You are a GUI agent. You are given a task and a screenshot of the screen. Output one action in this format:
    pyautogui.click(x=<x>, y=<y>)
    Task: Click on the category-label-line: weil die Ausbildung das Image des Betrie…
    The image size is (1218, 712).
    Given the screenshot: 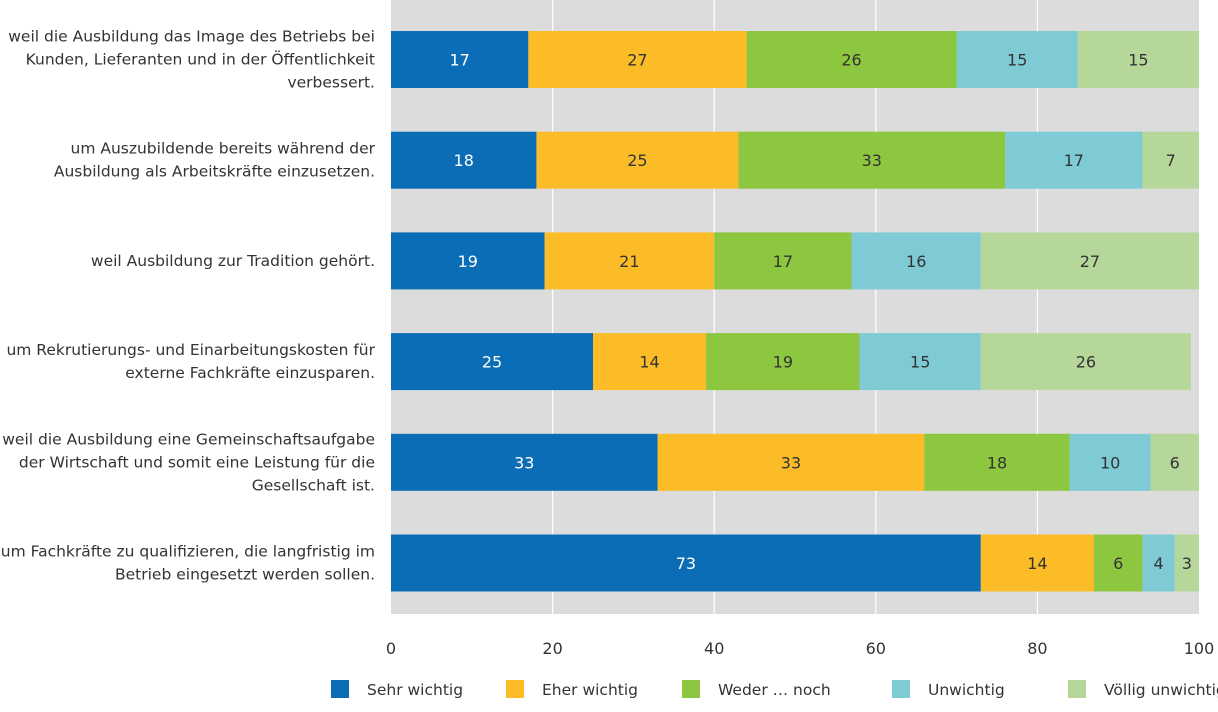 What is the action you would take?
    pyautogui.click(x=191, y=37)
    